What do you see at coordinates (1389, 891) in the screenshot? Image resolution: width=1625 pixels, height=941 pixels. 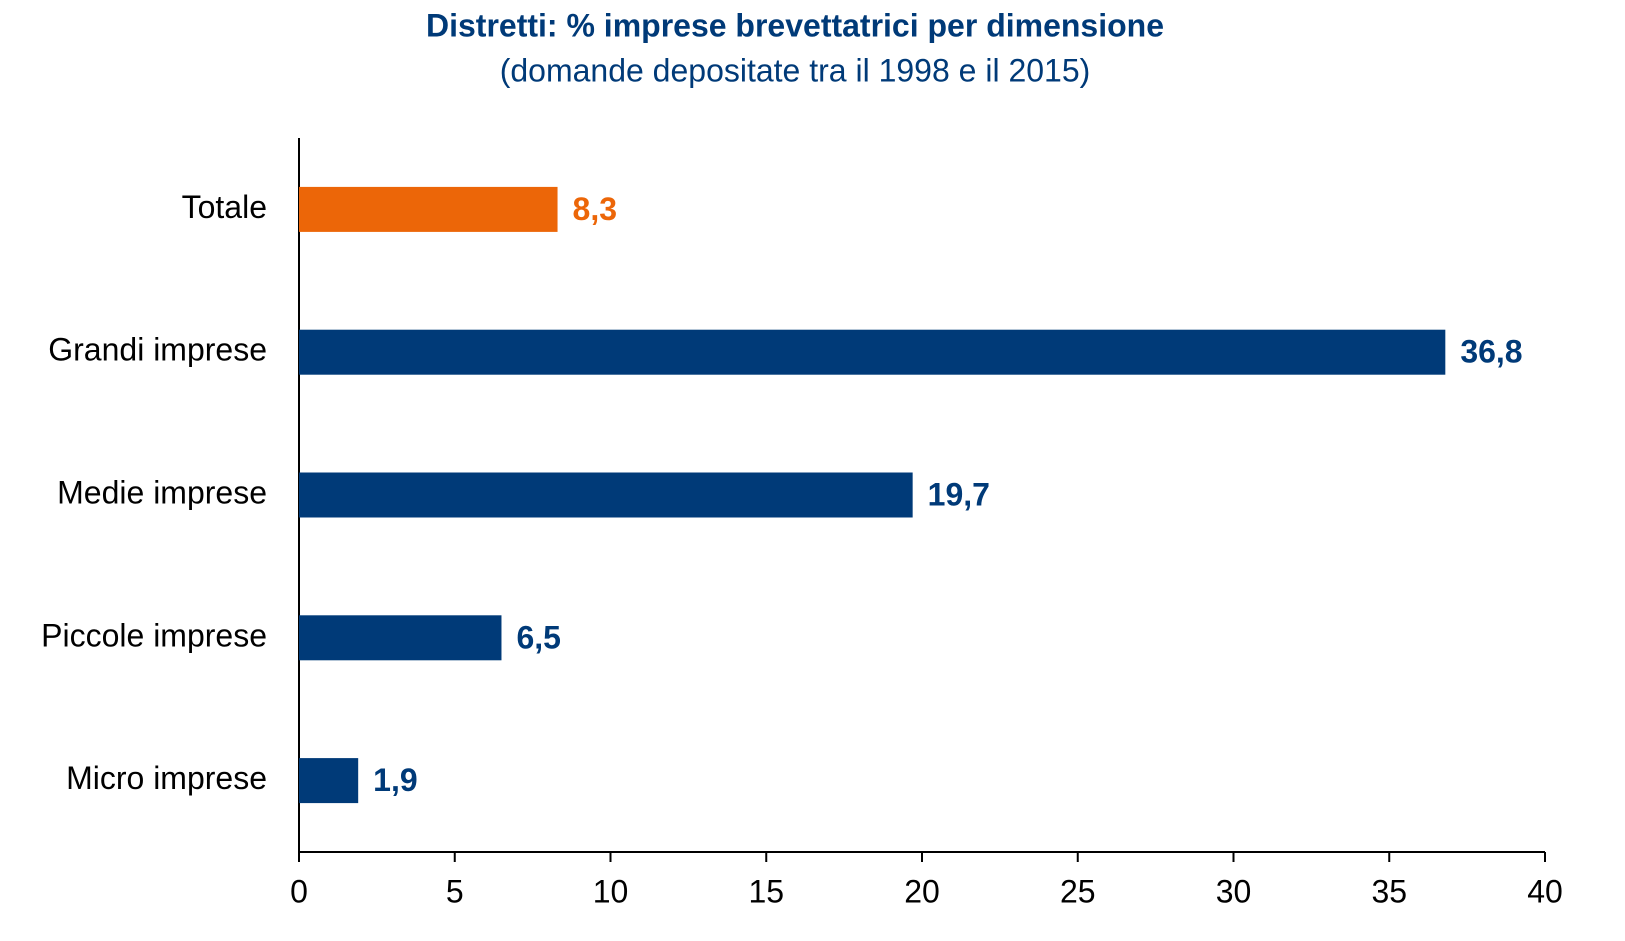 I see `x-tick-label: 35` at bounding box center [1389, 891].